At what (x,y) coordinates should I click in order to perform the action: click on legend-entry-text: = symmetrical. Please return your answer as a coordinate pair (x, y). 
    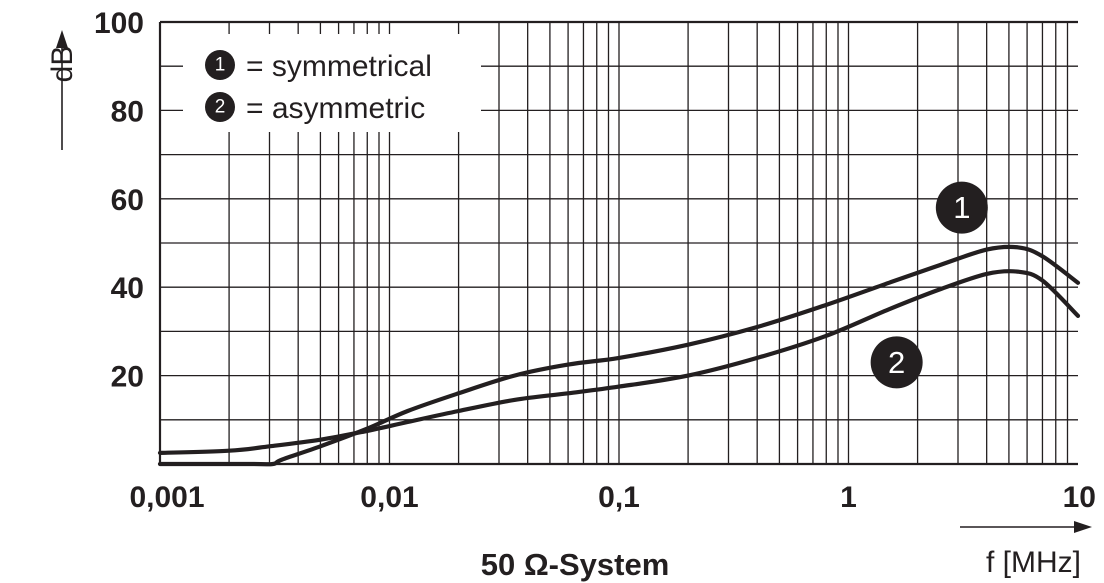
    Looking at the image, I should click on (339, 66).